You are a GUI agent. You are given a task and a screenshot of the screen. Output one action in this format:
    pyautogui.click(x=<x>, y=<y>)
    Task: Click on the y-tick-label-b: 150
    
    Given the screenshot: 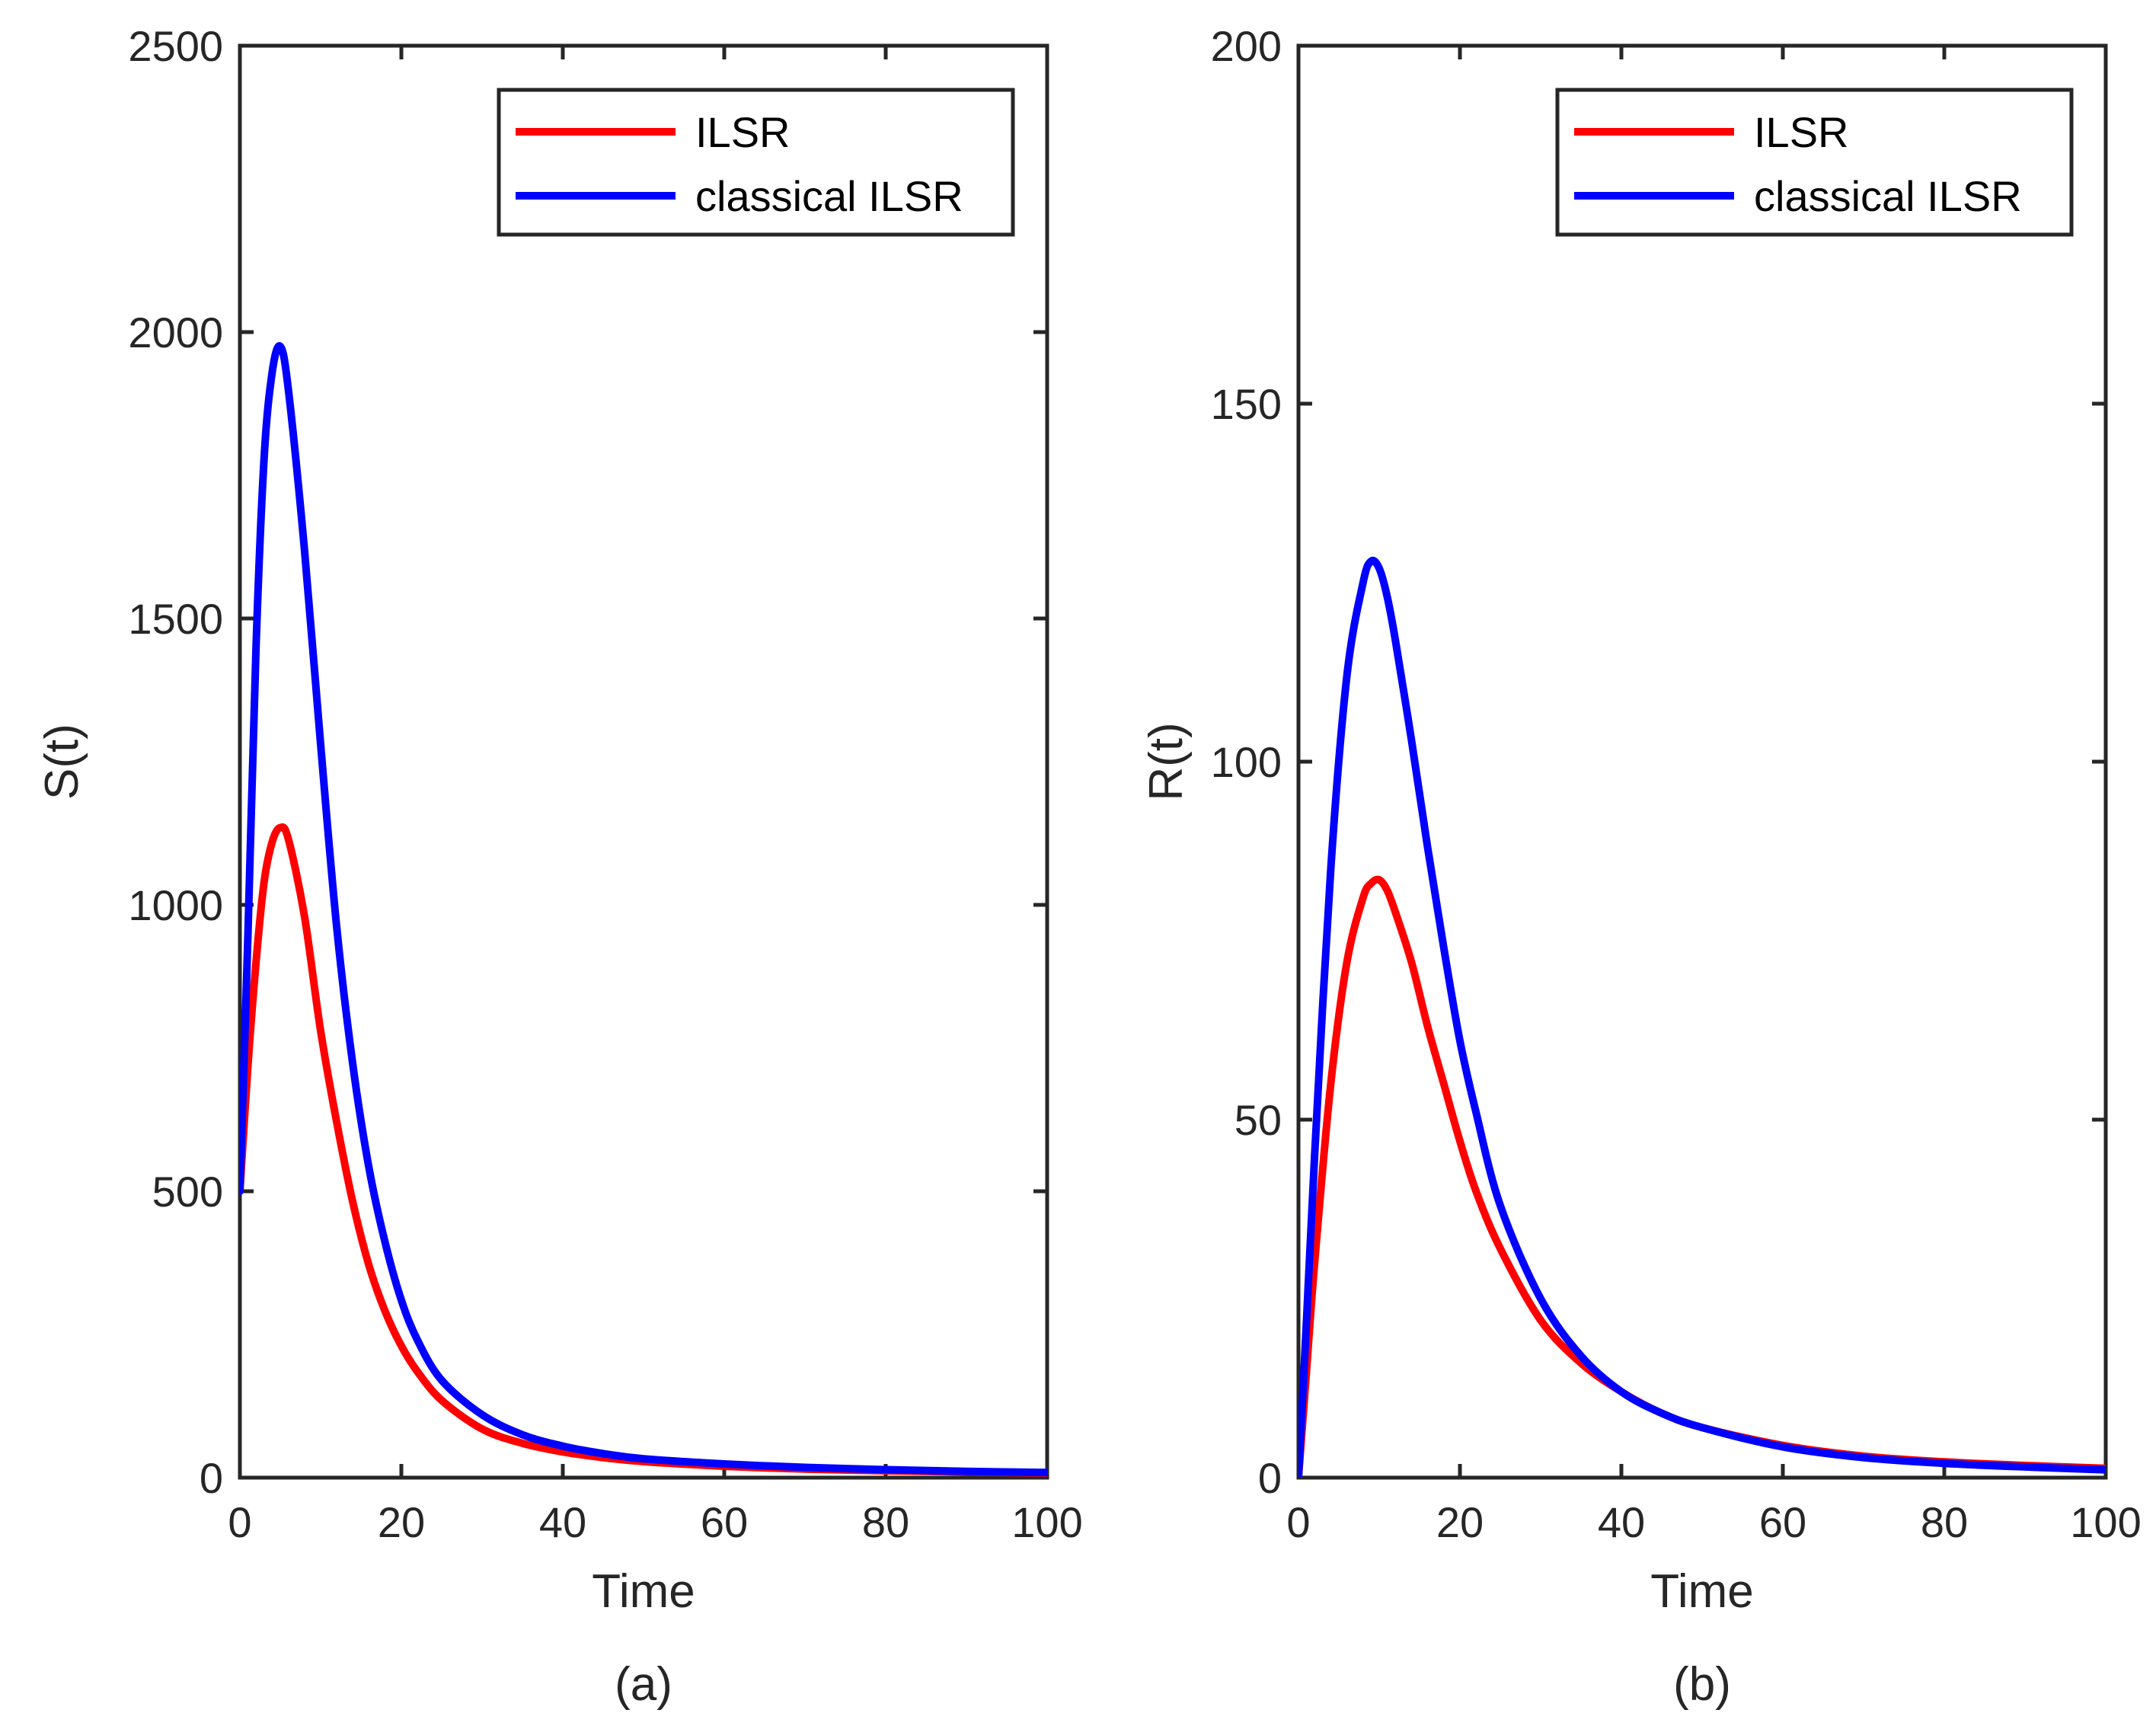 What is the action you would take?
    pyautogui.click(x=1246, y=404)
    